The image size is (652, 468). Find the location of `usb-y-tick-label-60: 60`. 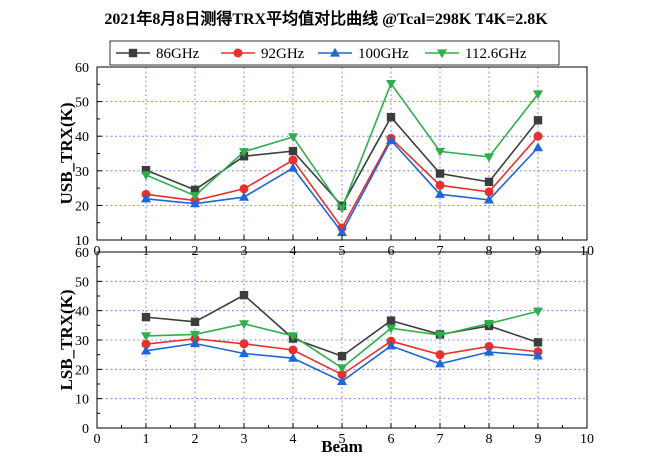

usb-y-tick-label-60: 60 is located at coordinates (82, 68).